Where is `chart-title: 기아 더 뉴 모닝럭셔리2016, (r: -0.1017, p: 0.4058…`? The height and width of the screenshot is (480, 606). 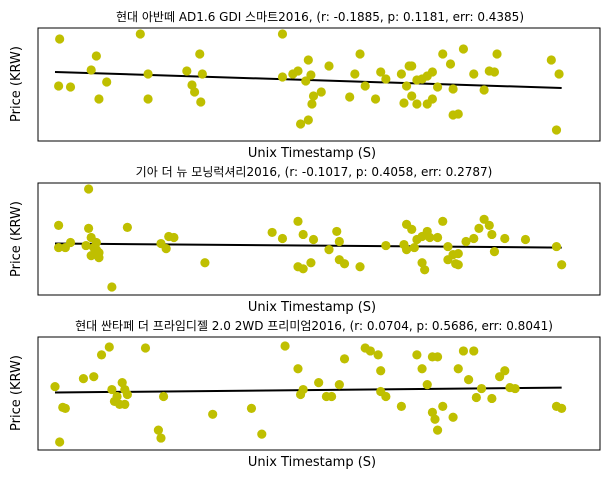 chart-title: 기아 더 뉴 모닝럭셔리2016, (r: -0.1017, p: 0.4058… is located at coordinates (314, 172).